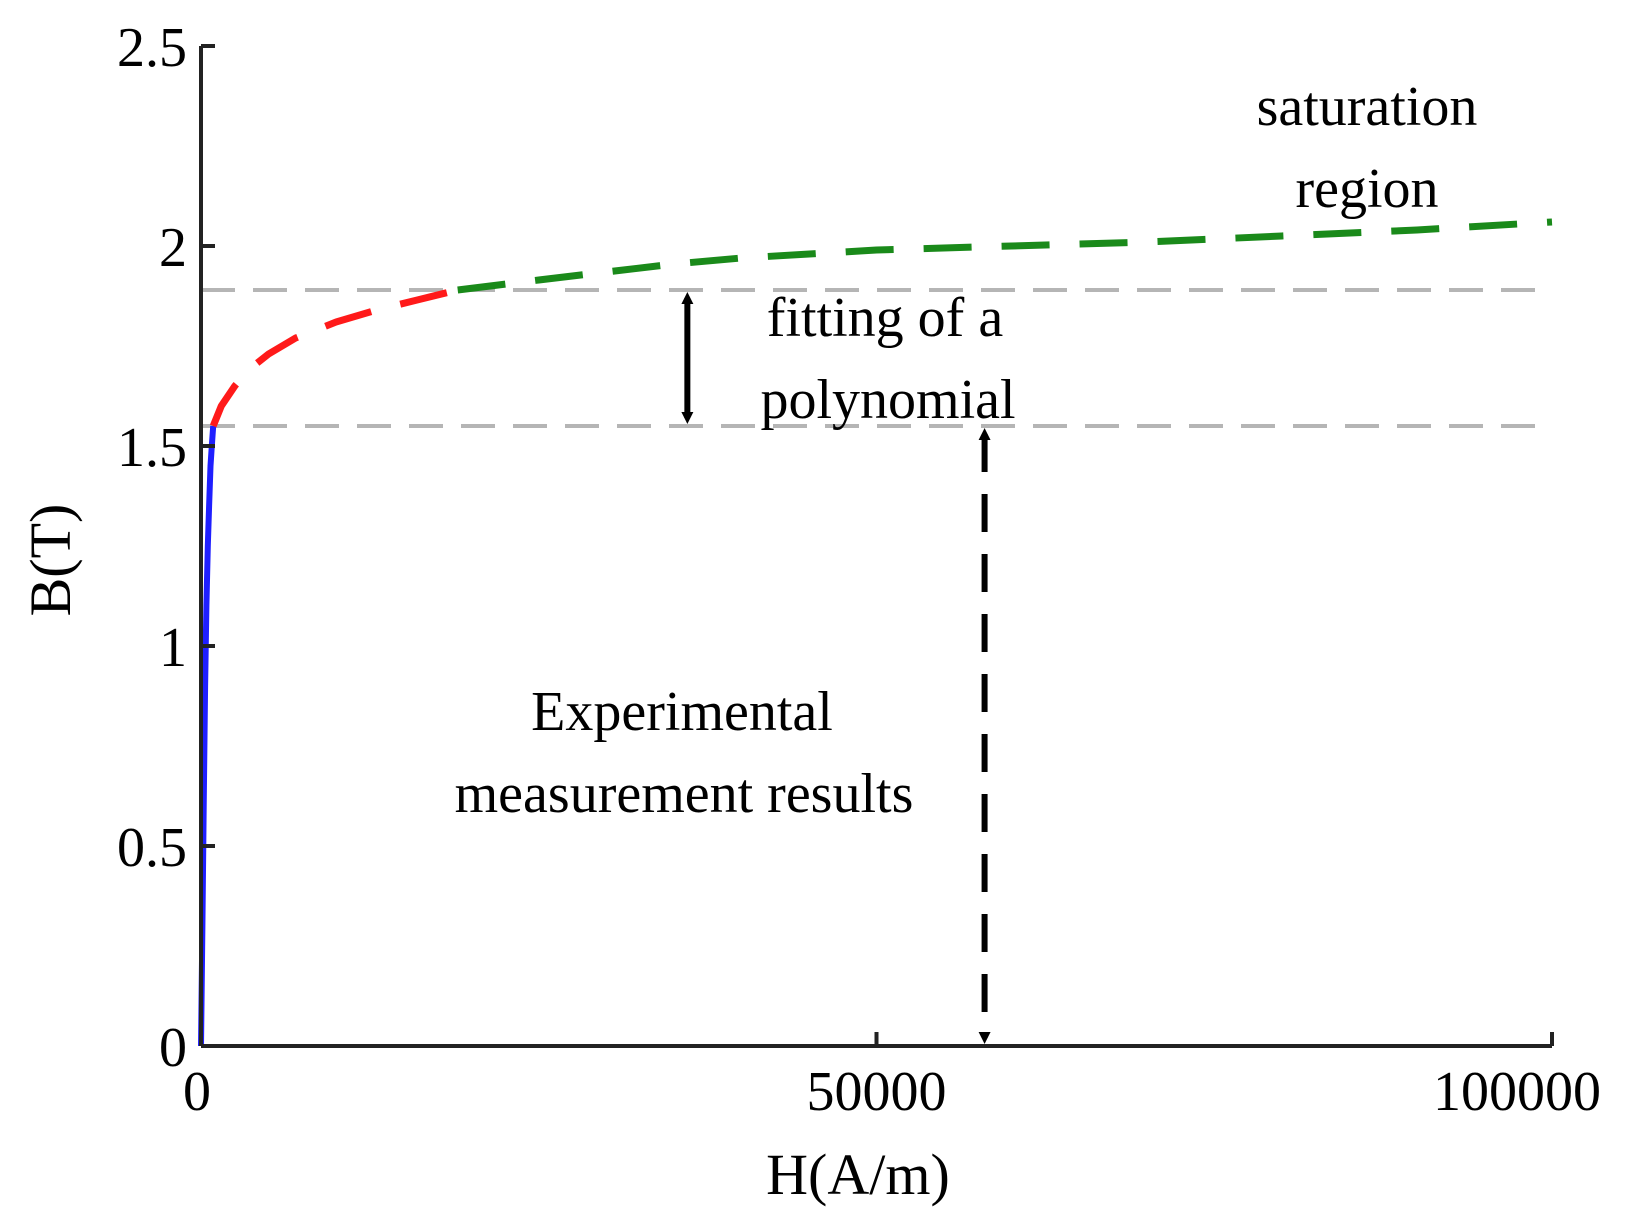 This screenshot has width=1627, height=1220. I want to click on y-tick-label-2: 1, so click(173, 648).